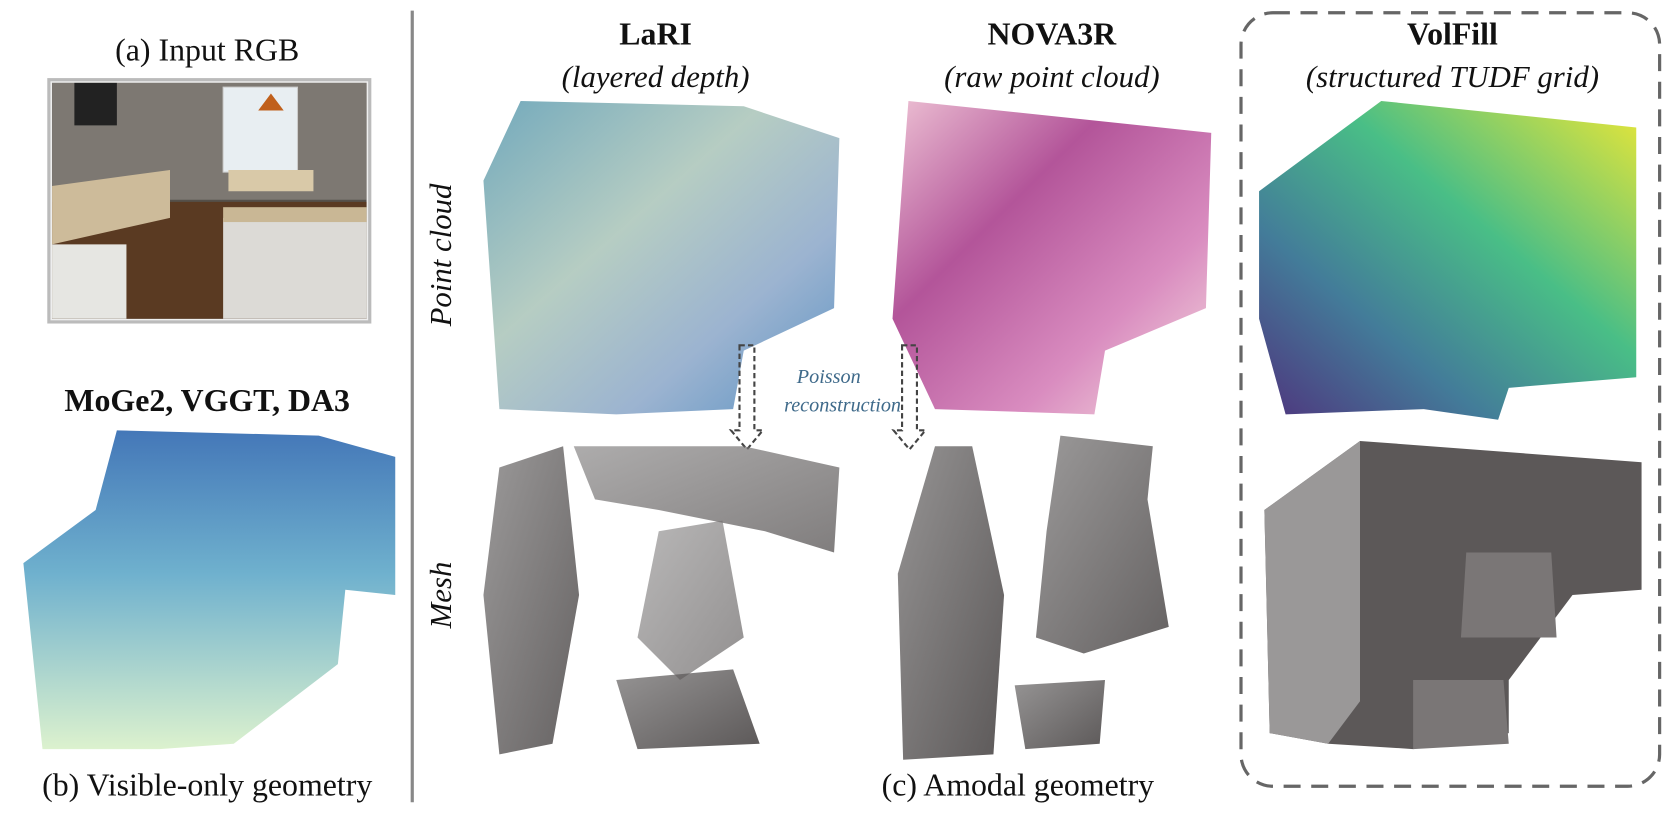  I want to click on column-name: VolFill, so click(1452, 34).